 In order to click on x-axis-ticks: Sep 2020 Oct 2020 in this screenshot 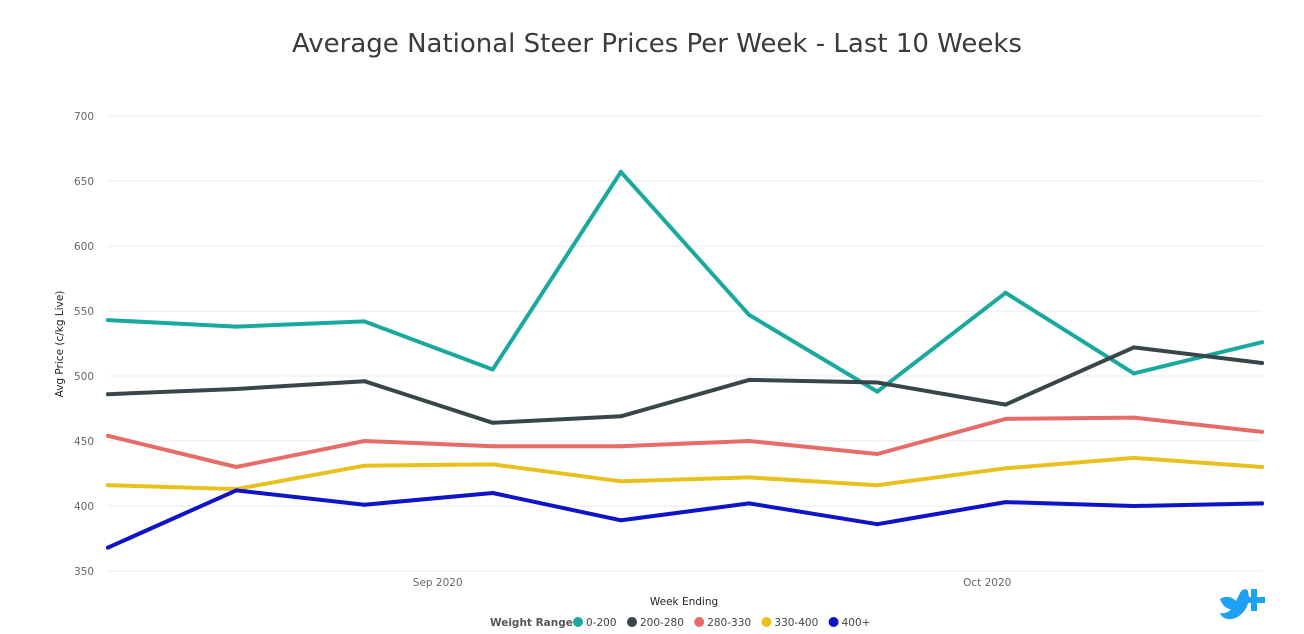, I will do `click(712, 583)`.